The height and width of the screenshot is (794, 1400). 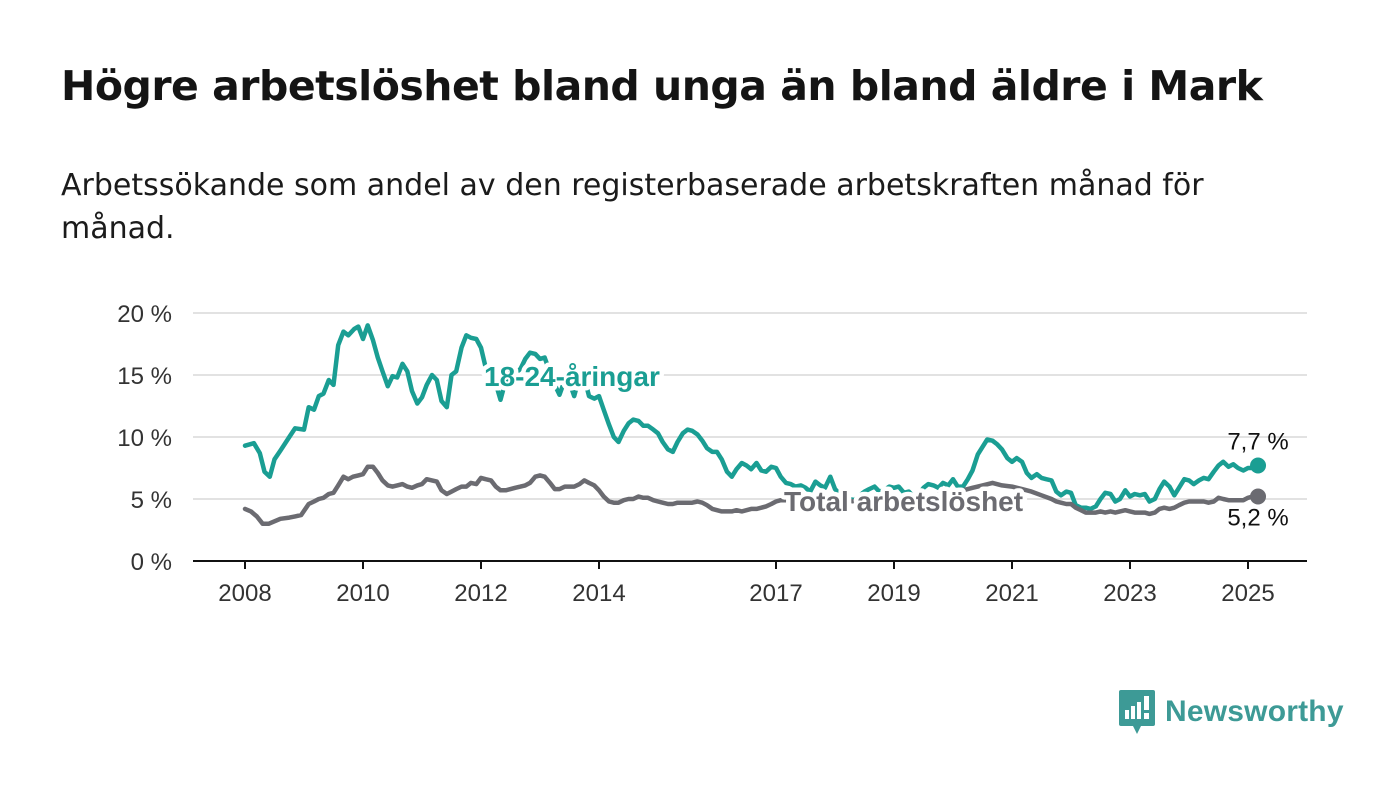 I want to click on brand-name: Newsworthy, so click(x=1254, y=711).